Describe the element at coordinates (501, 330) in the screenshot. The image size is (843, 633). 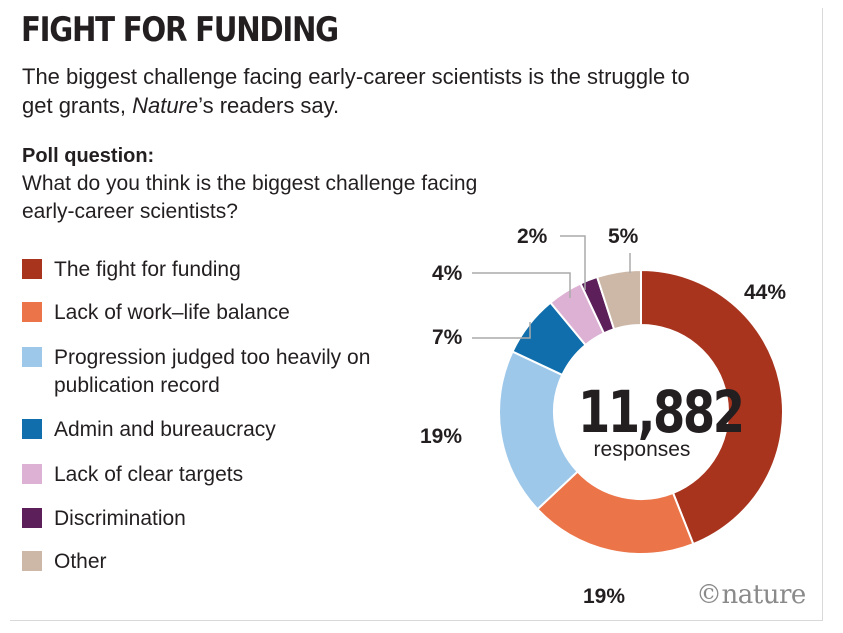
I see `leader-line-admin-and-bureaucracy` at that location.